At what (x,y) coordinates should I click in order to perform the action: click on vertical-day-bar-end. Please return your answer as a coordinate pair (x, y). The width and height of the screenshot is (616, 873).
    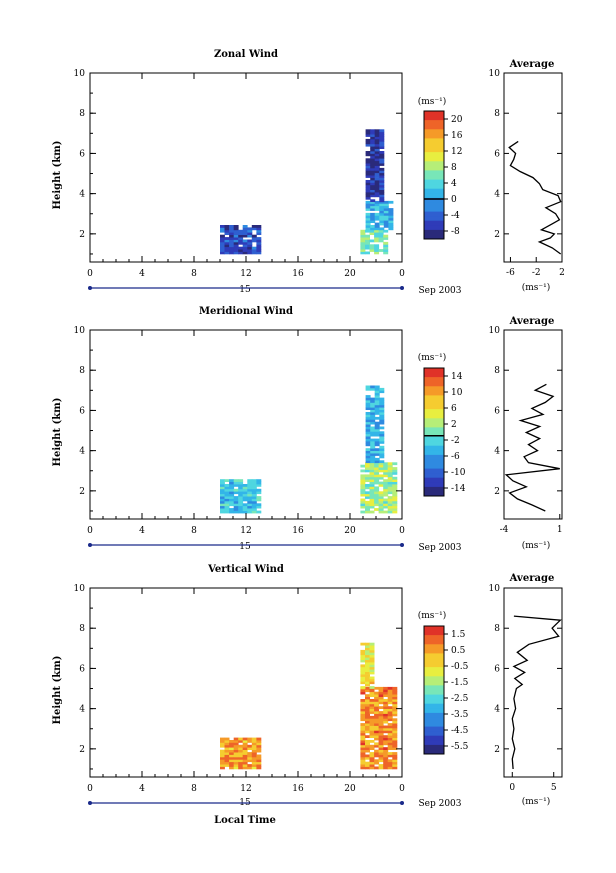
    Looking at the image, I should click on (402, 803).